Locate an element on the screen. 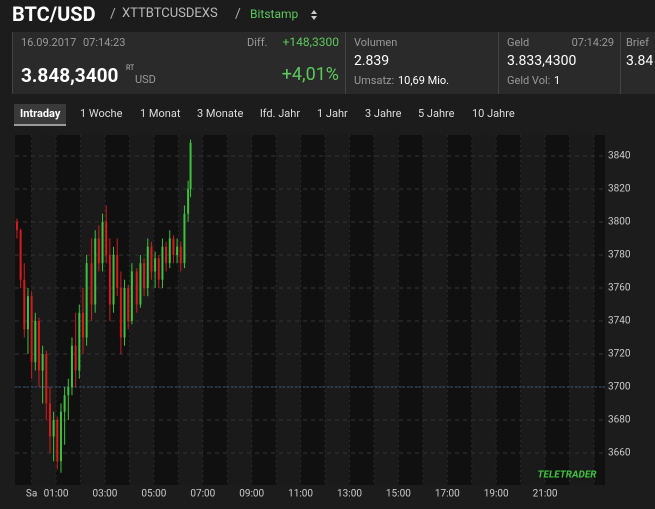 The image size is (655, 509). x-tick-label: 05:00 is located at coordinates (153, 494).